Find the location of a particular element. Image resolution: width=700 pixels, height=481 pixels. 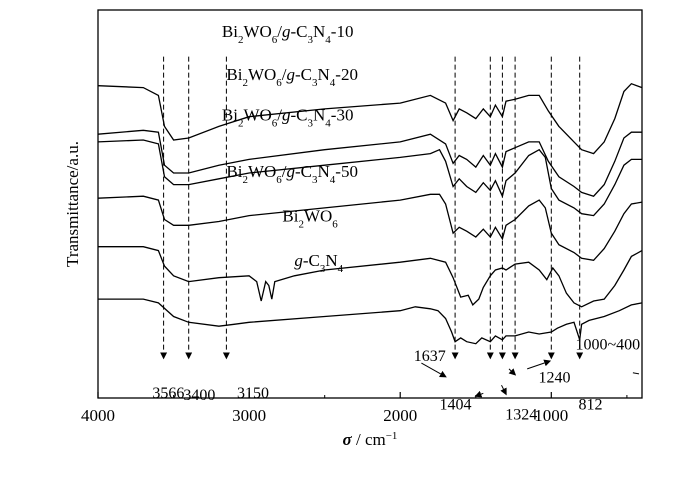

x-tick-label-2000: 2000 is located at coordinates (400, 415).